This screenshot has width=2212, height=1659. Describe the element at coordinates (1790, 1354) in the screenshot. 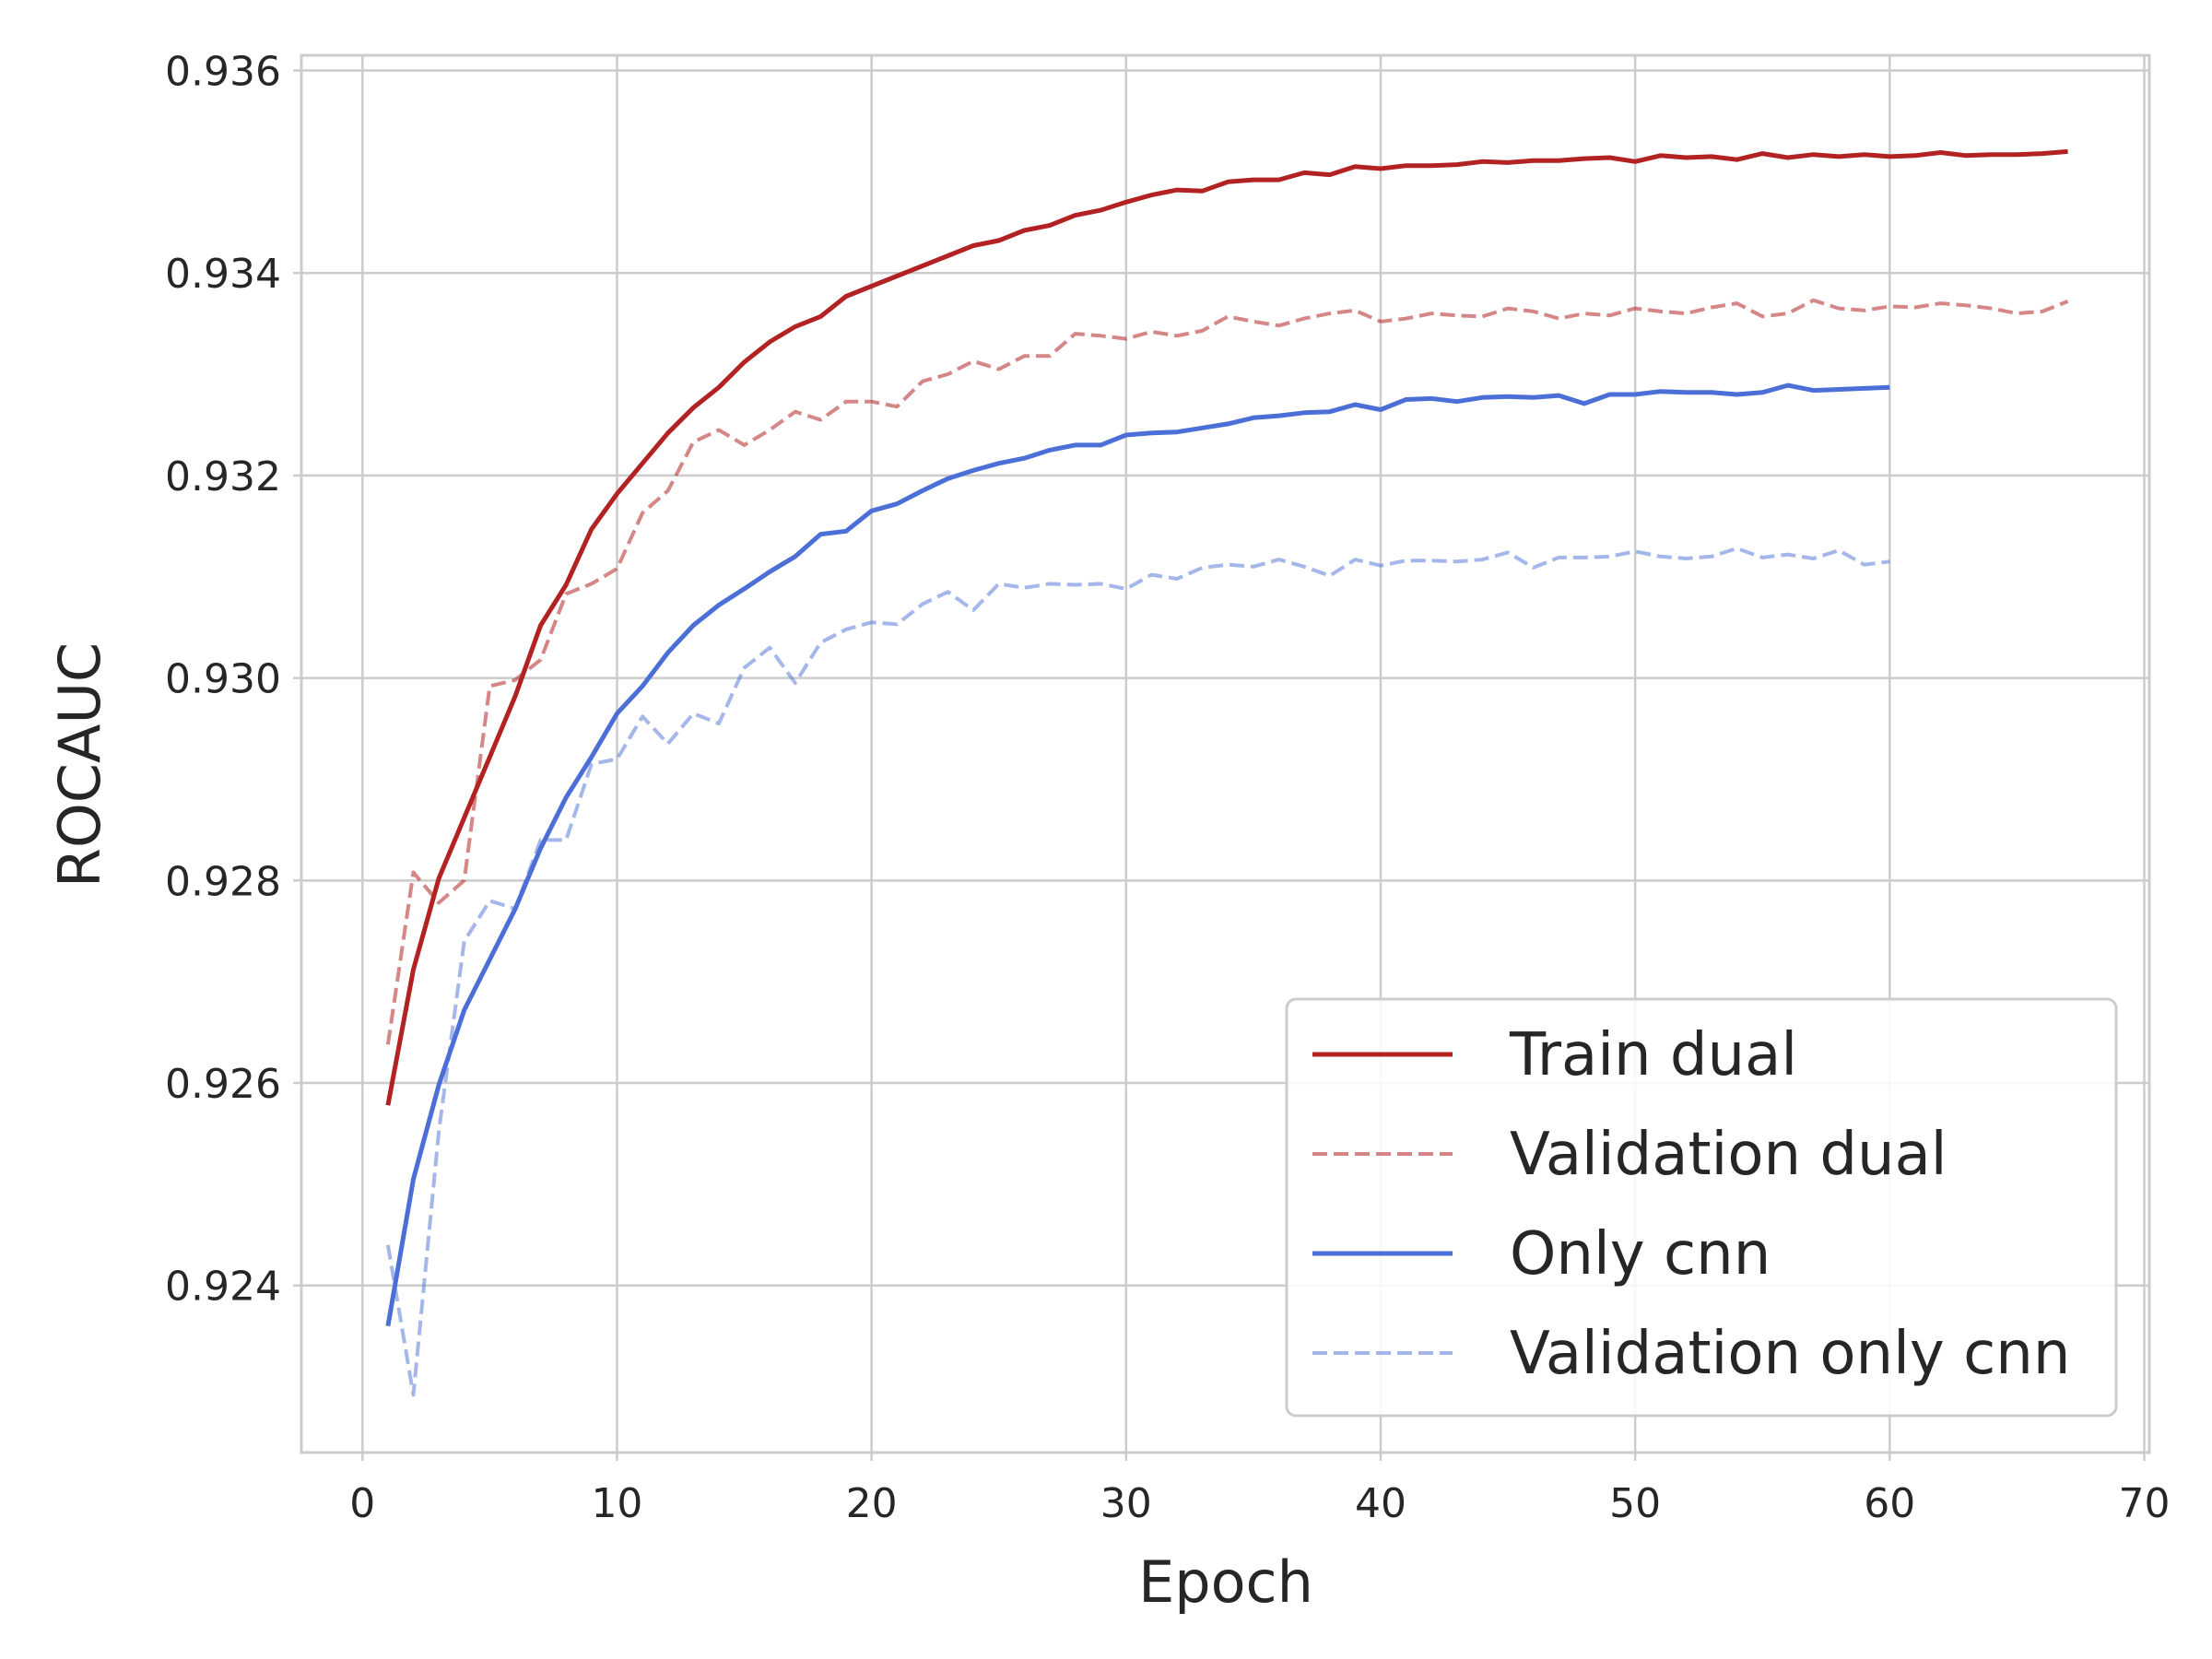

I see `legend-label: Validation only cnn` at that location.